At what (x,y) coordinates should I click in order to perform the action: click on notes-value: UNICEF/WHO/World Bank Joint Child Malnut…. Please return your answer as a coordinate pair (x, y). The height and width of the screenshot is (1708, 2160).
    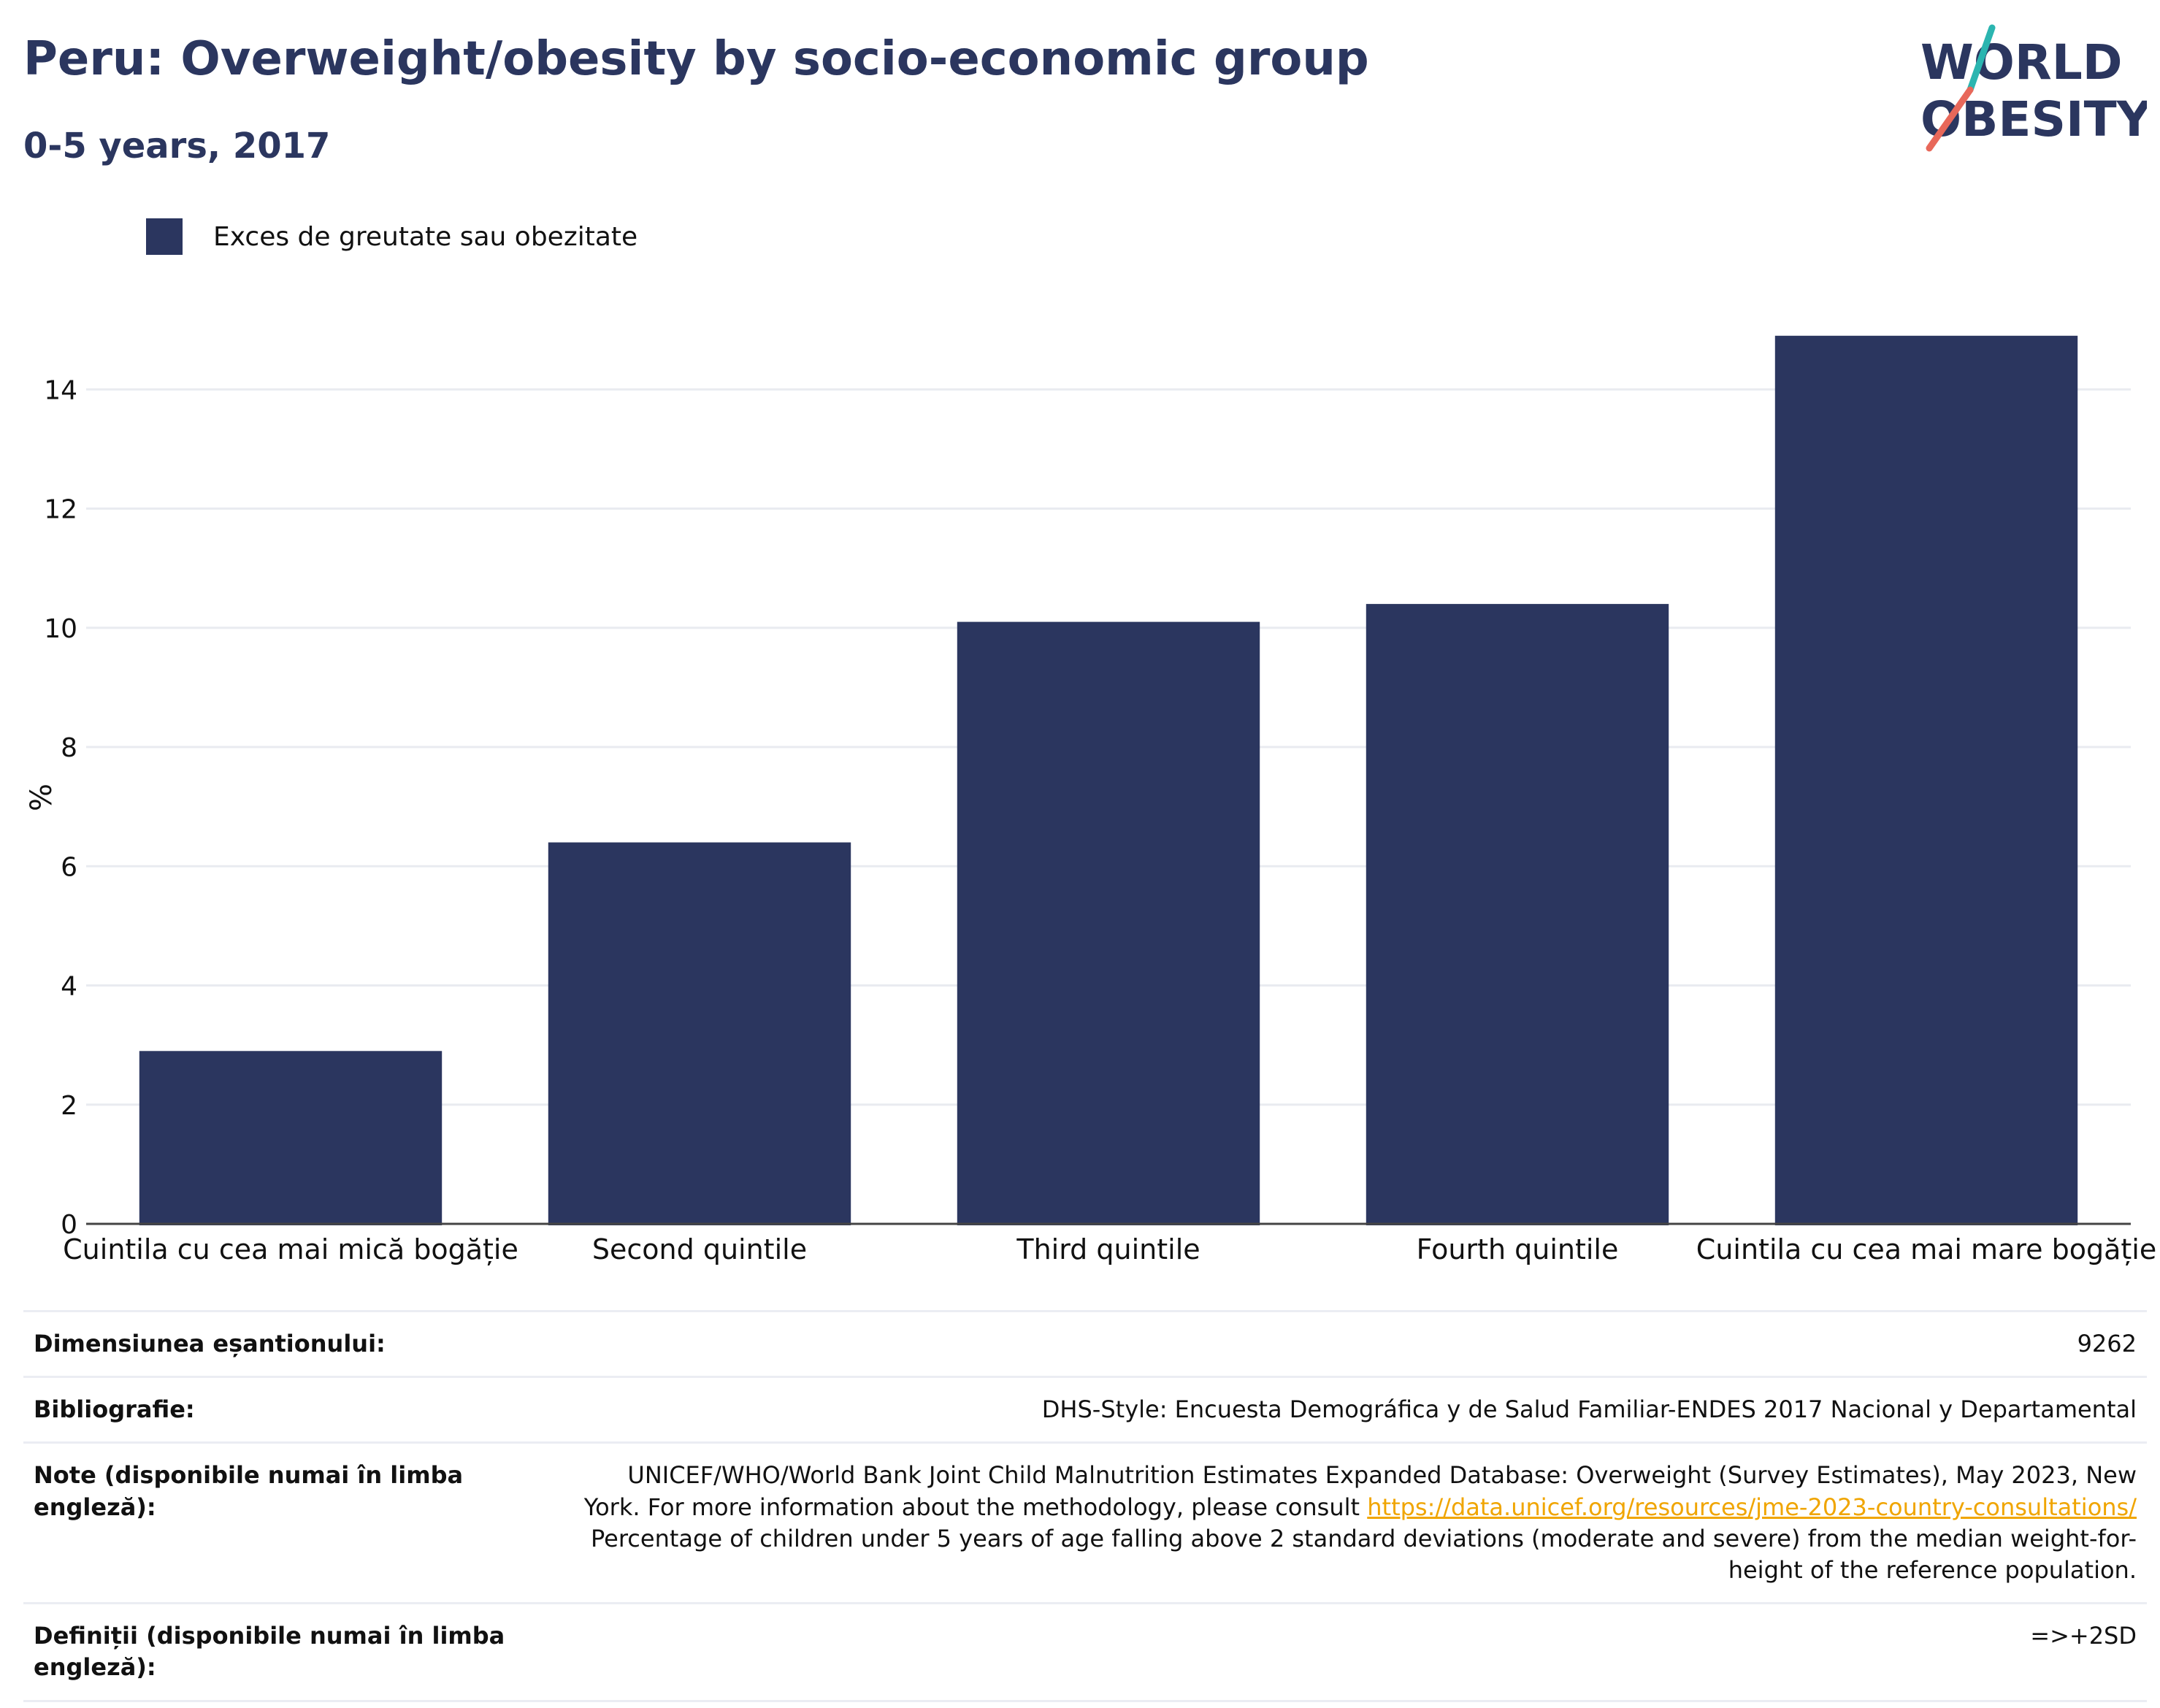
    Looking at the image, I should click on (1351, 1522).